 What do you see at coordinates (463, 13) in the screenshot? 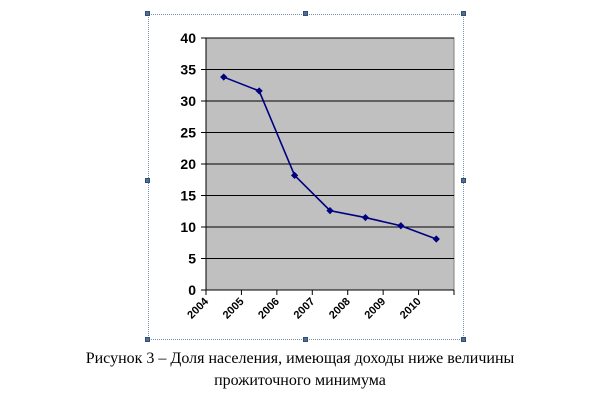
I see `resize-handle-top-right` at bounding box center [463, 13].